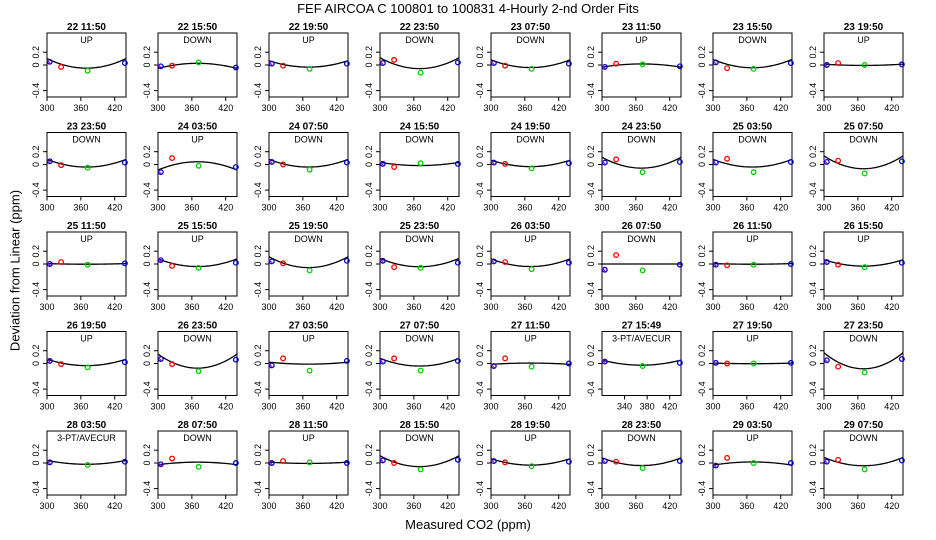  Describe the element at coordinates (523, 366) in the screenshot. I see `panel-29: 27 11:50 UP 300 360 420 -0.4 0 0.2` at that location.